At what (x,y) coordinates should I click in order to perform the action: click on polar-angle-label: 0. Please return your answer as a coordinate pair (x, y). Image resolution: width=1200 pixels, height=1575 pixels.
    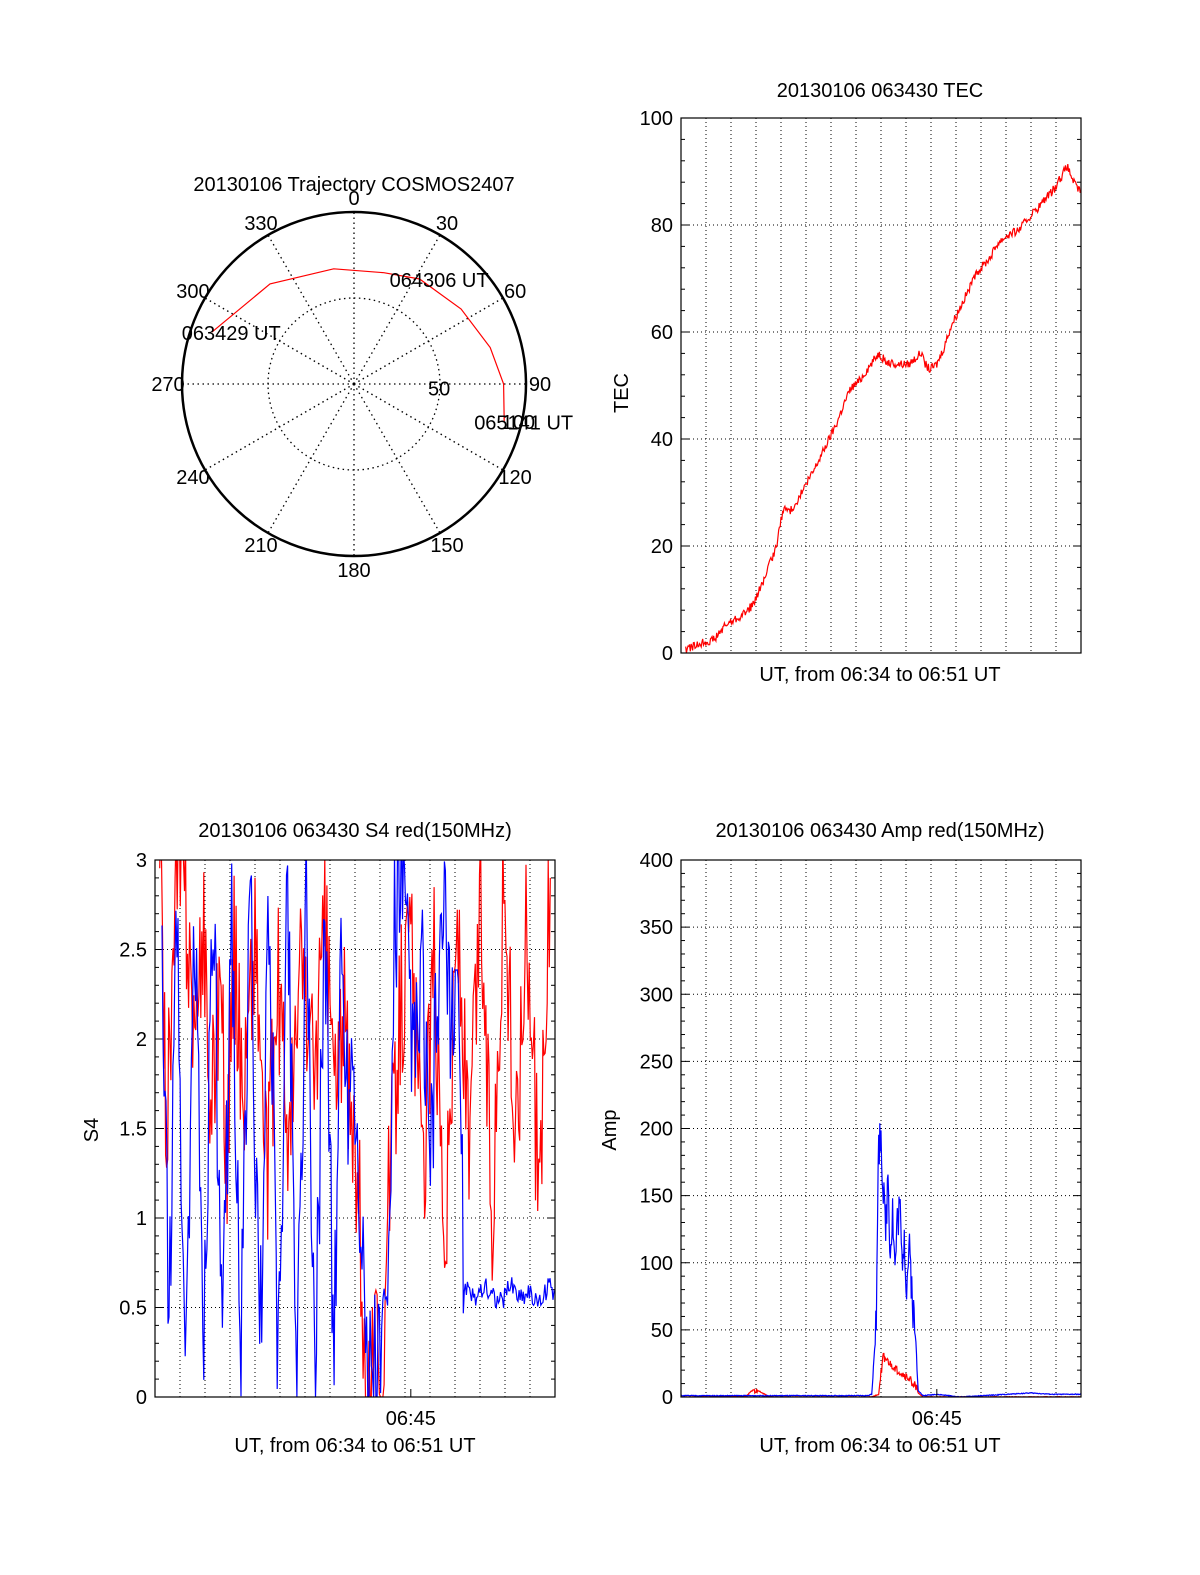
    Looking at the image, I should click on (353, 199).